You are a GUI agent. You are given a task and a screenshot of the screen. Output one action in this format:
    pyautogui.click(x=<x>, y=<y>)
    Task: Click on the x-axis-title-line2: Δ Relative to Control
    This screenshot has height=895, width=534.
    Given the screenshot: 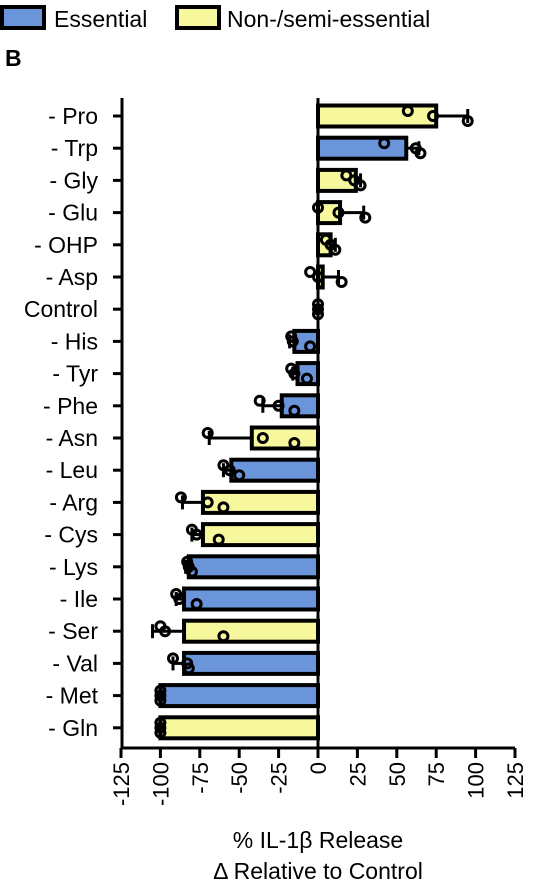 What is the action you would take?
    pyautogui.click(x=318, y=871)
    